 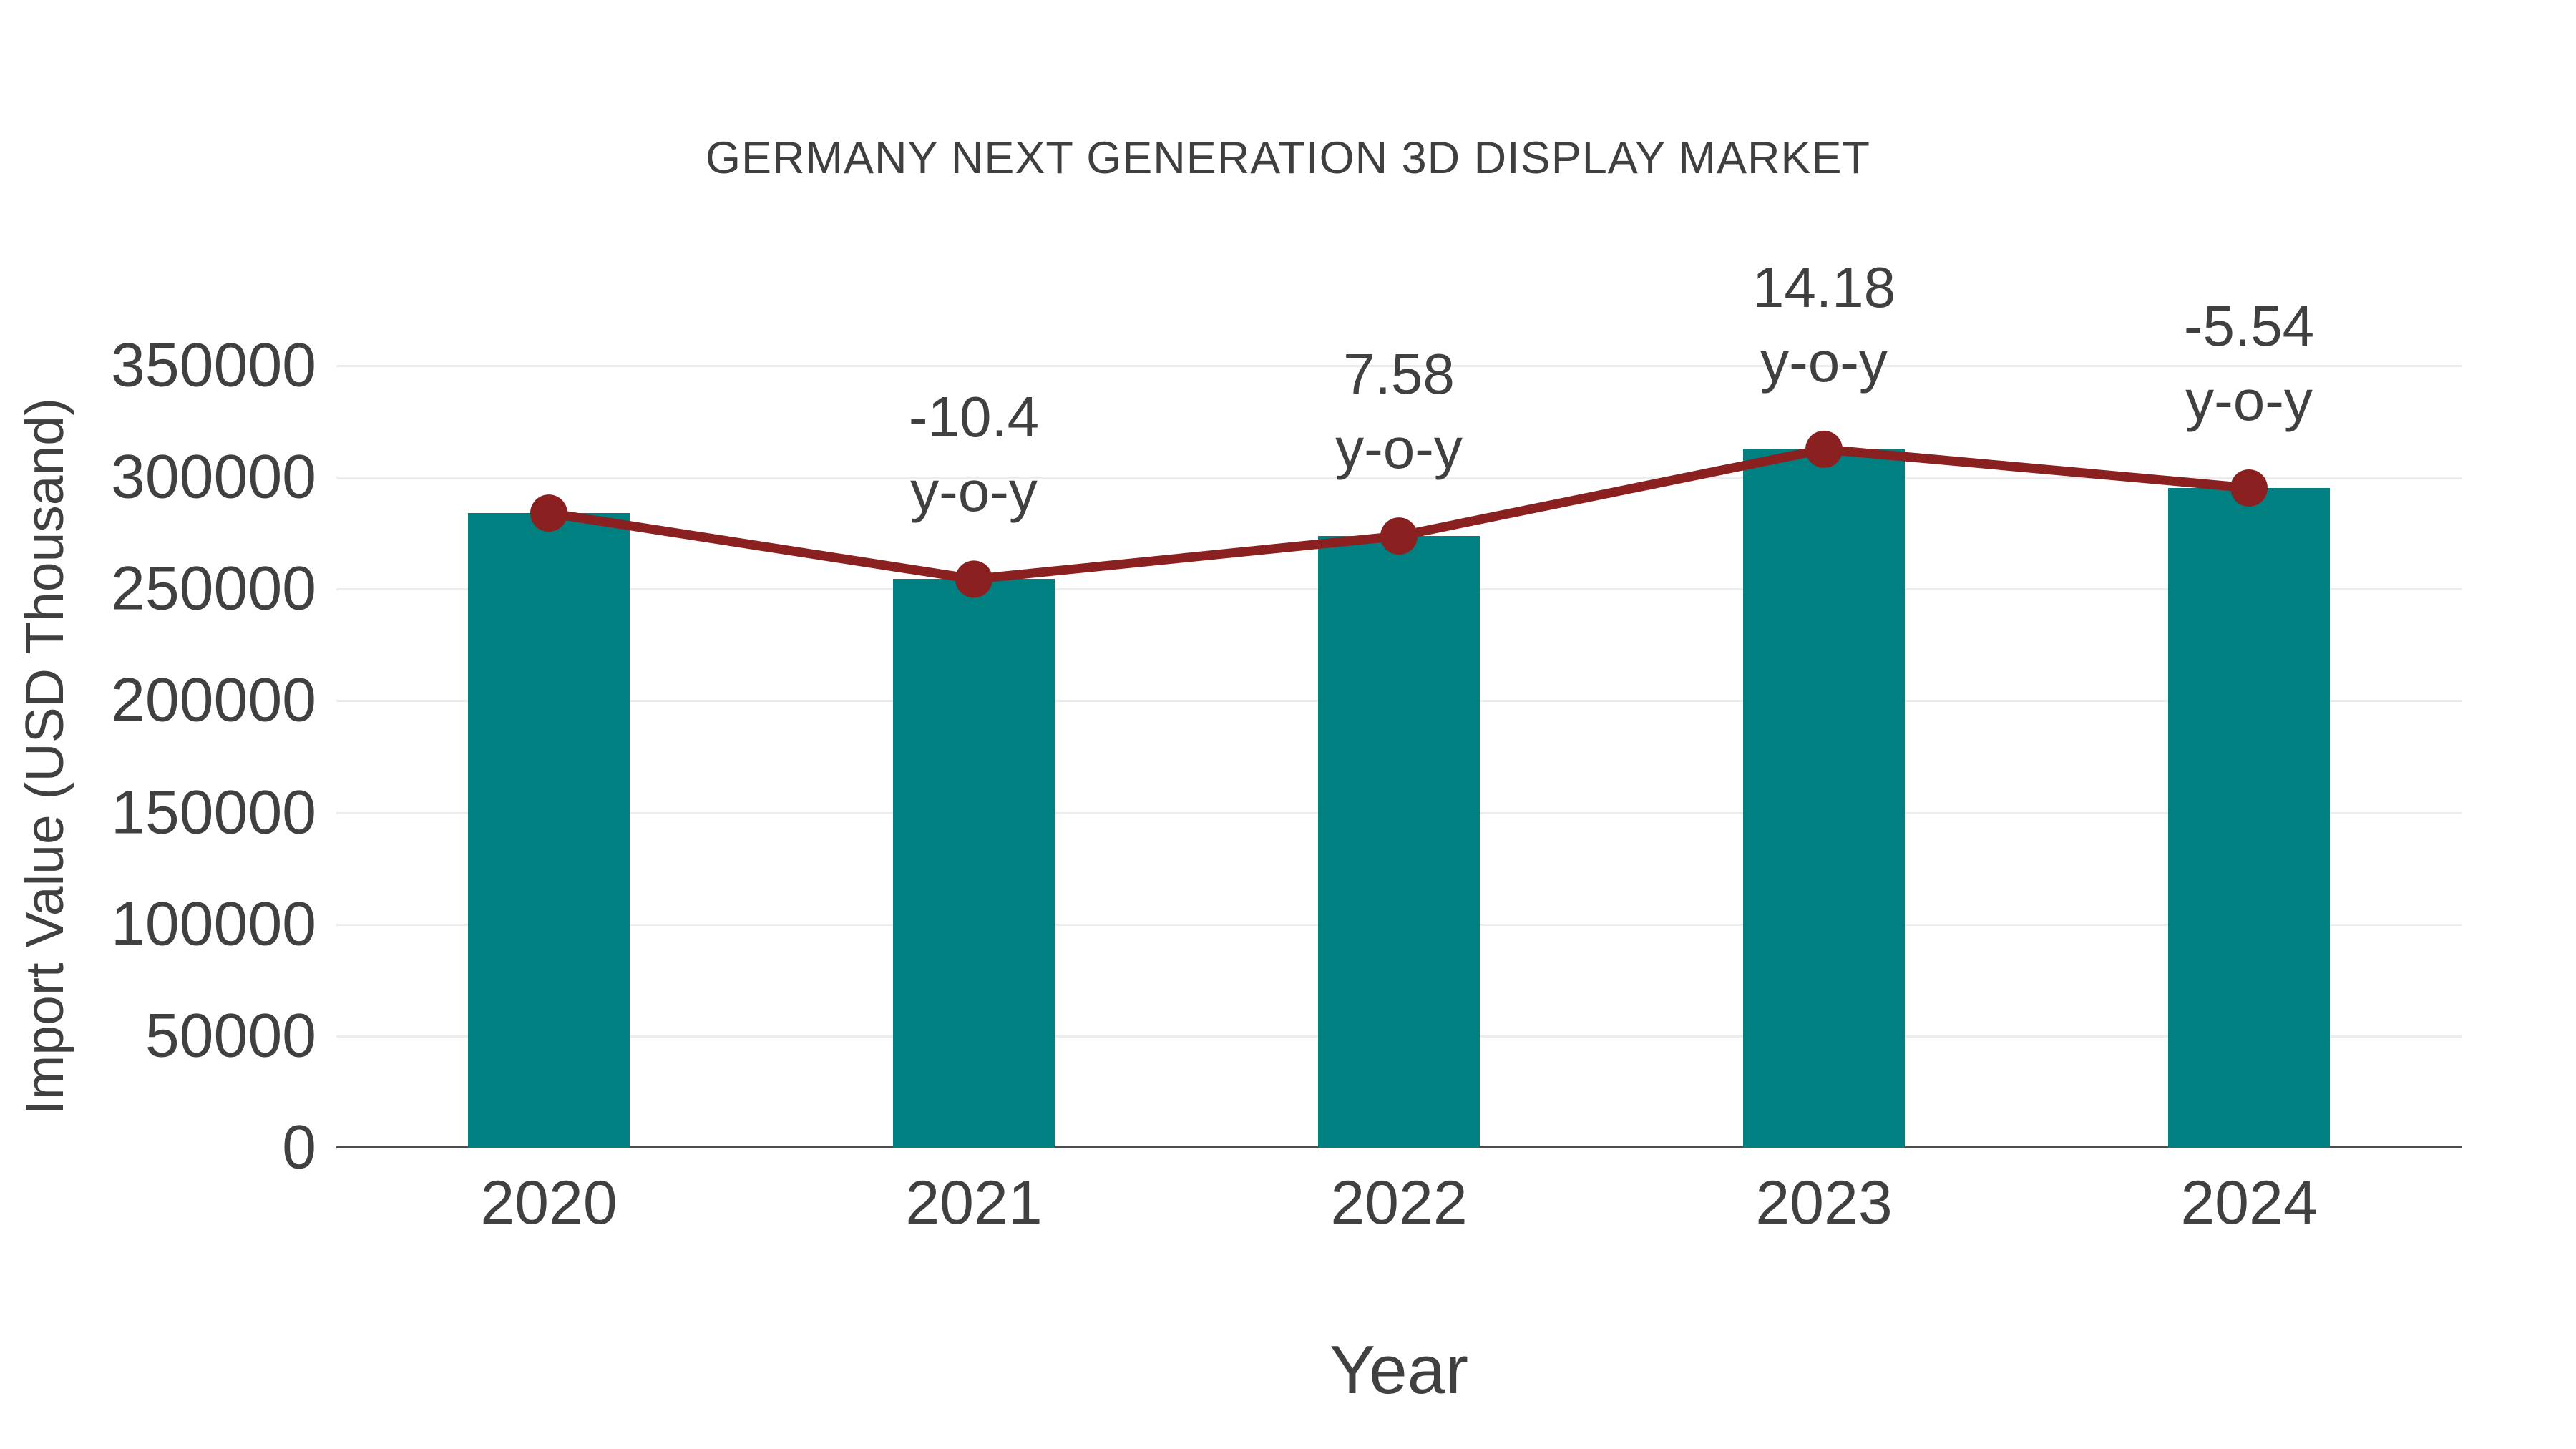 What do you see at coordinates (1824, 449) in the screenshot?
I see `line-marker-2023` at bounding box center [1824, 449].